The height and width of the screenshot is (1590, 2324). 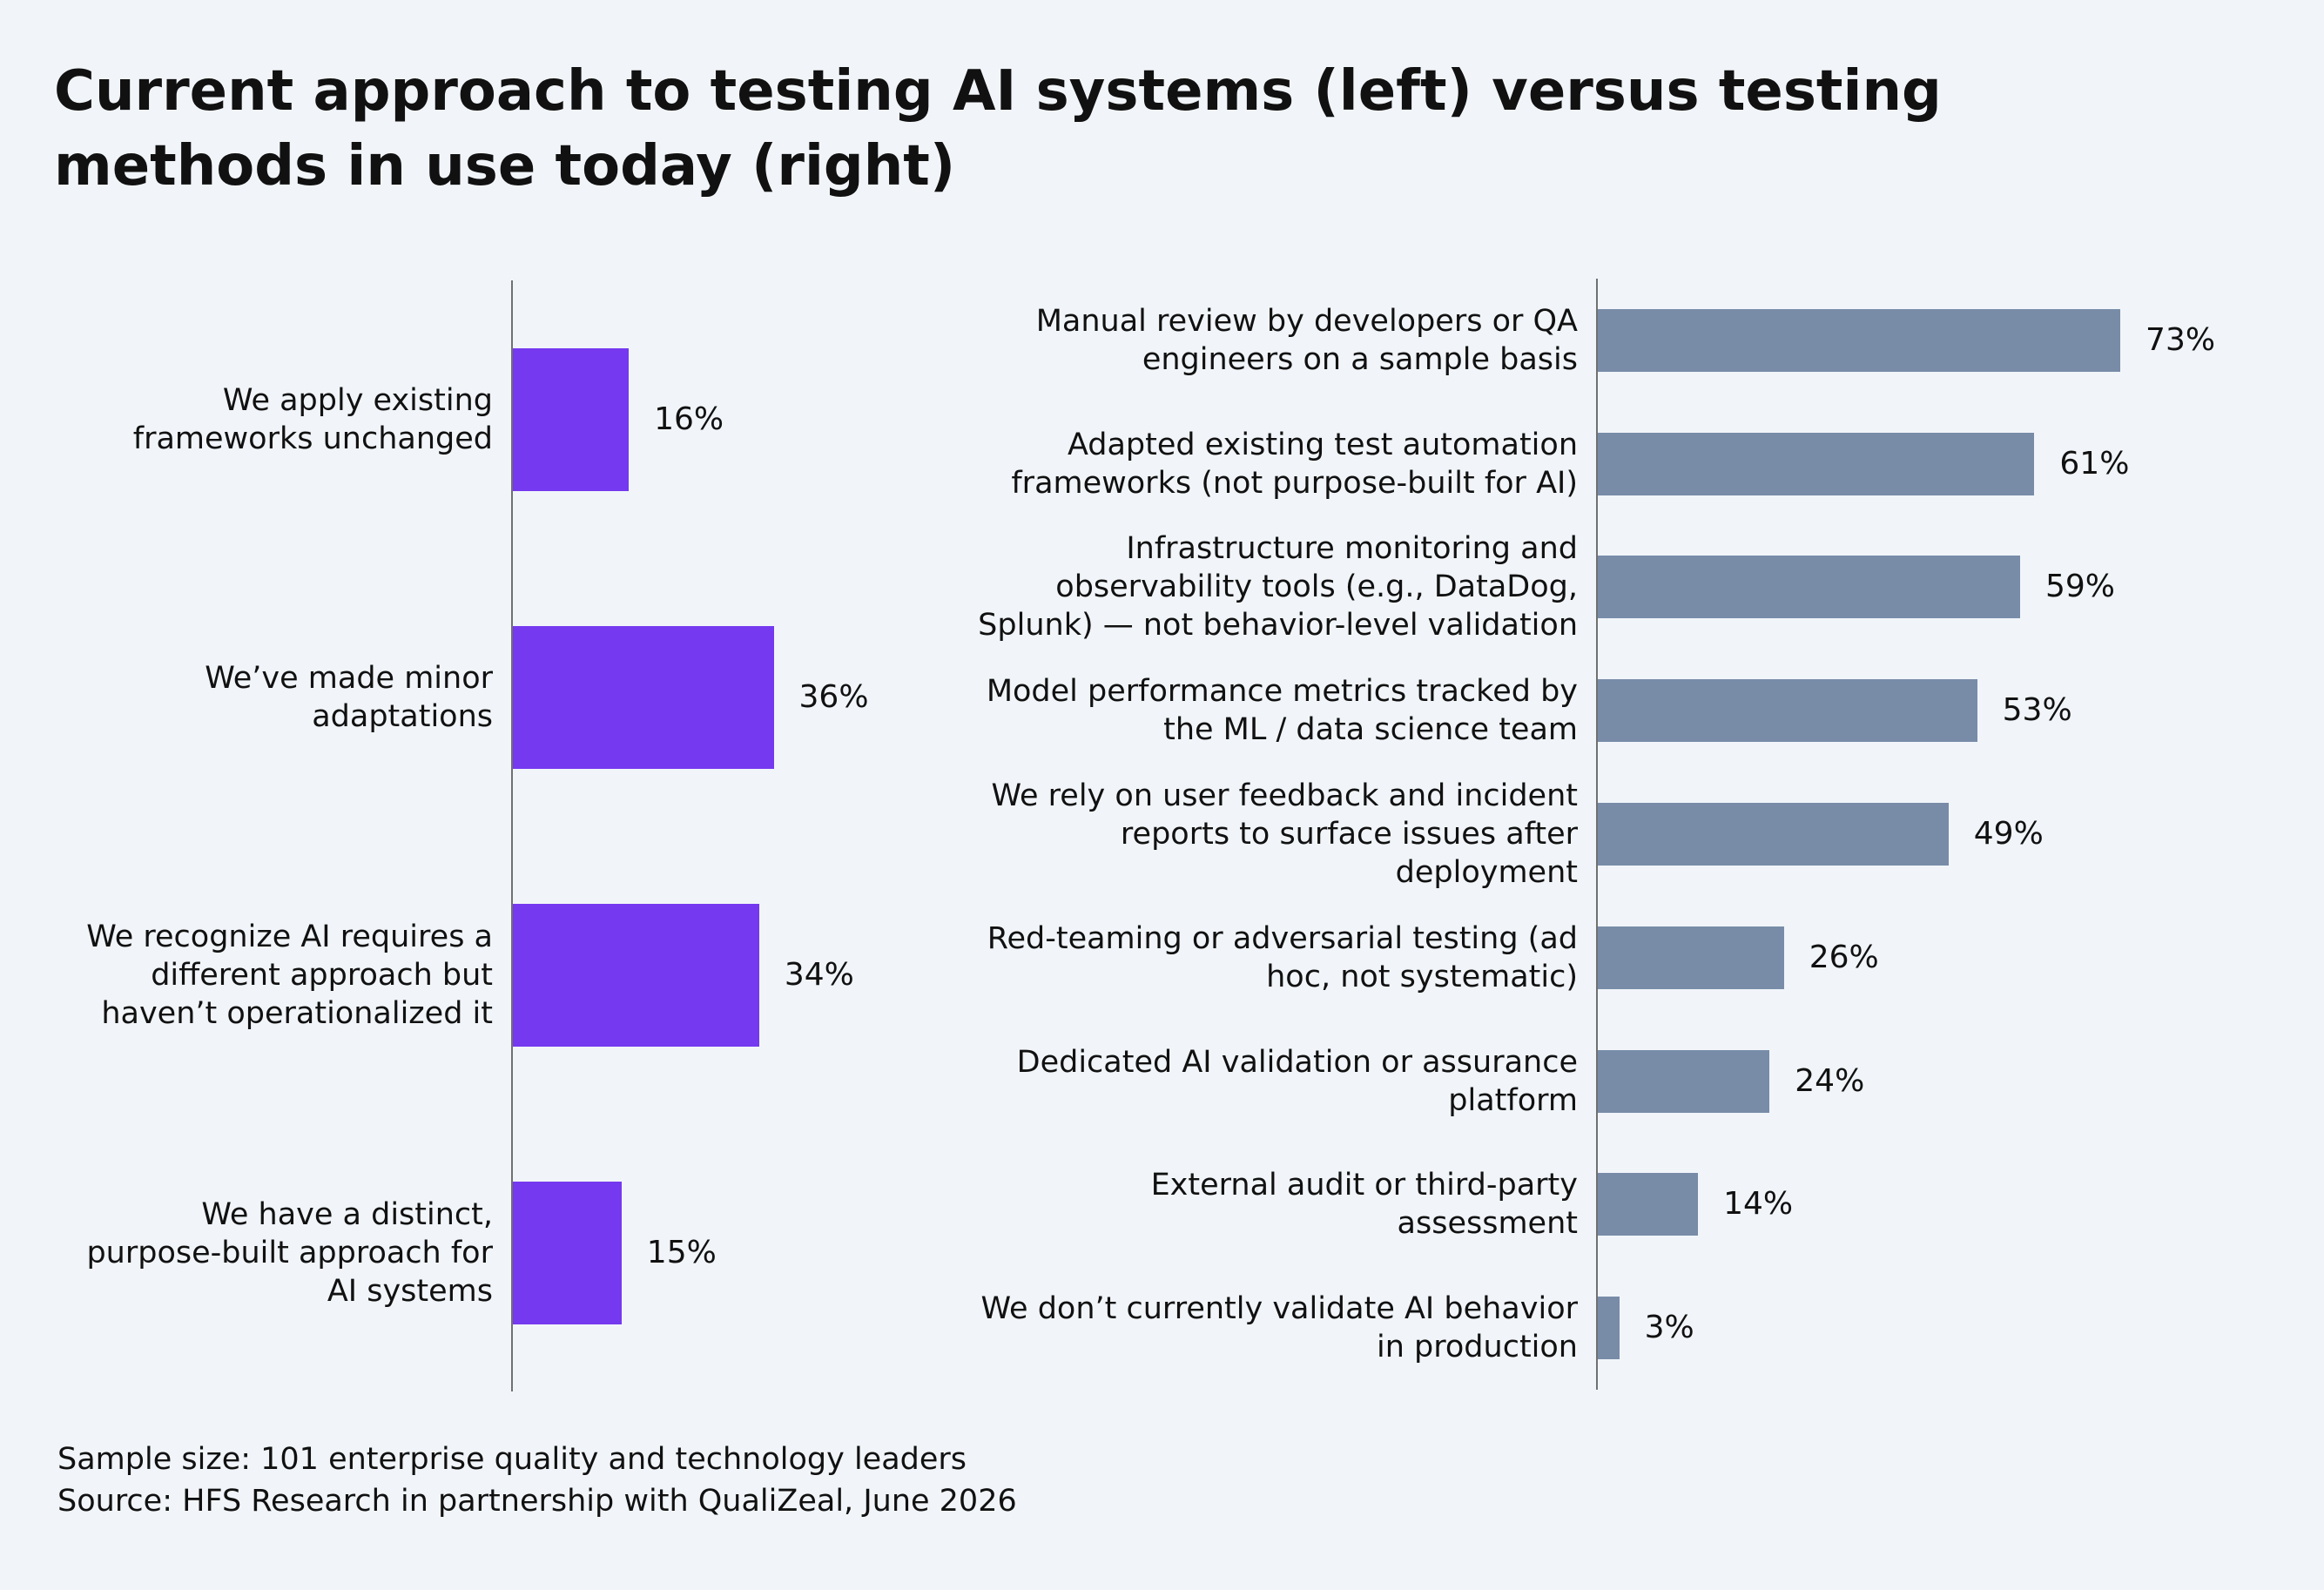 I want to click on left-value-label: 15%, so click(x=682, y=1252).